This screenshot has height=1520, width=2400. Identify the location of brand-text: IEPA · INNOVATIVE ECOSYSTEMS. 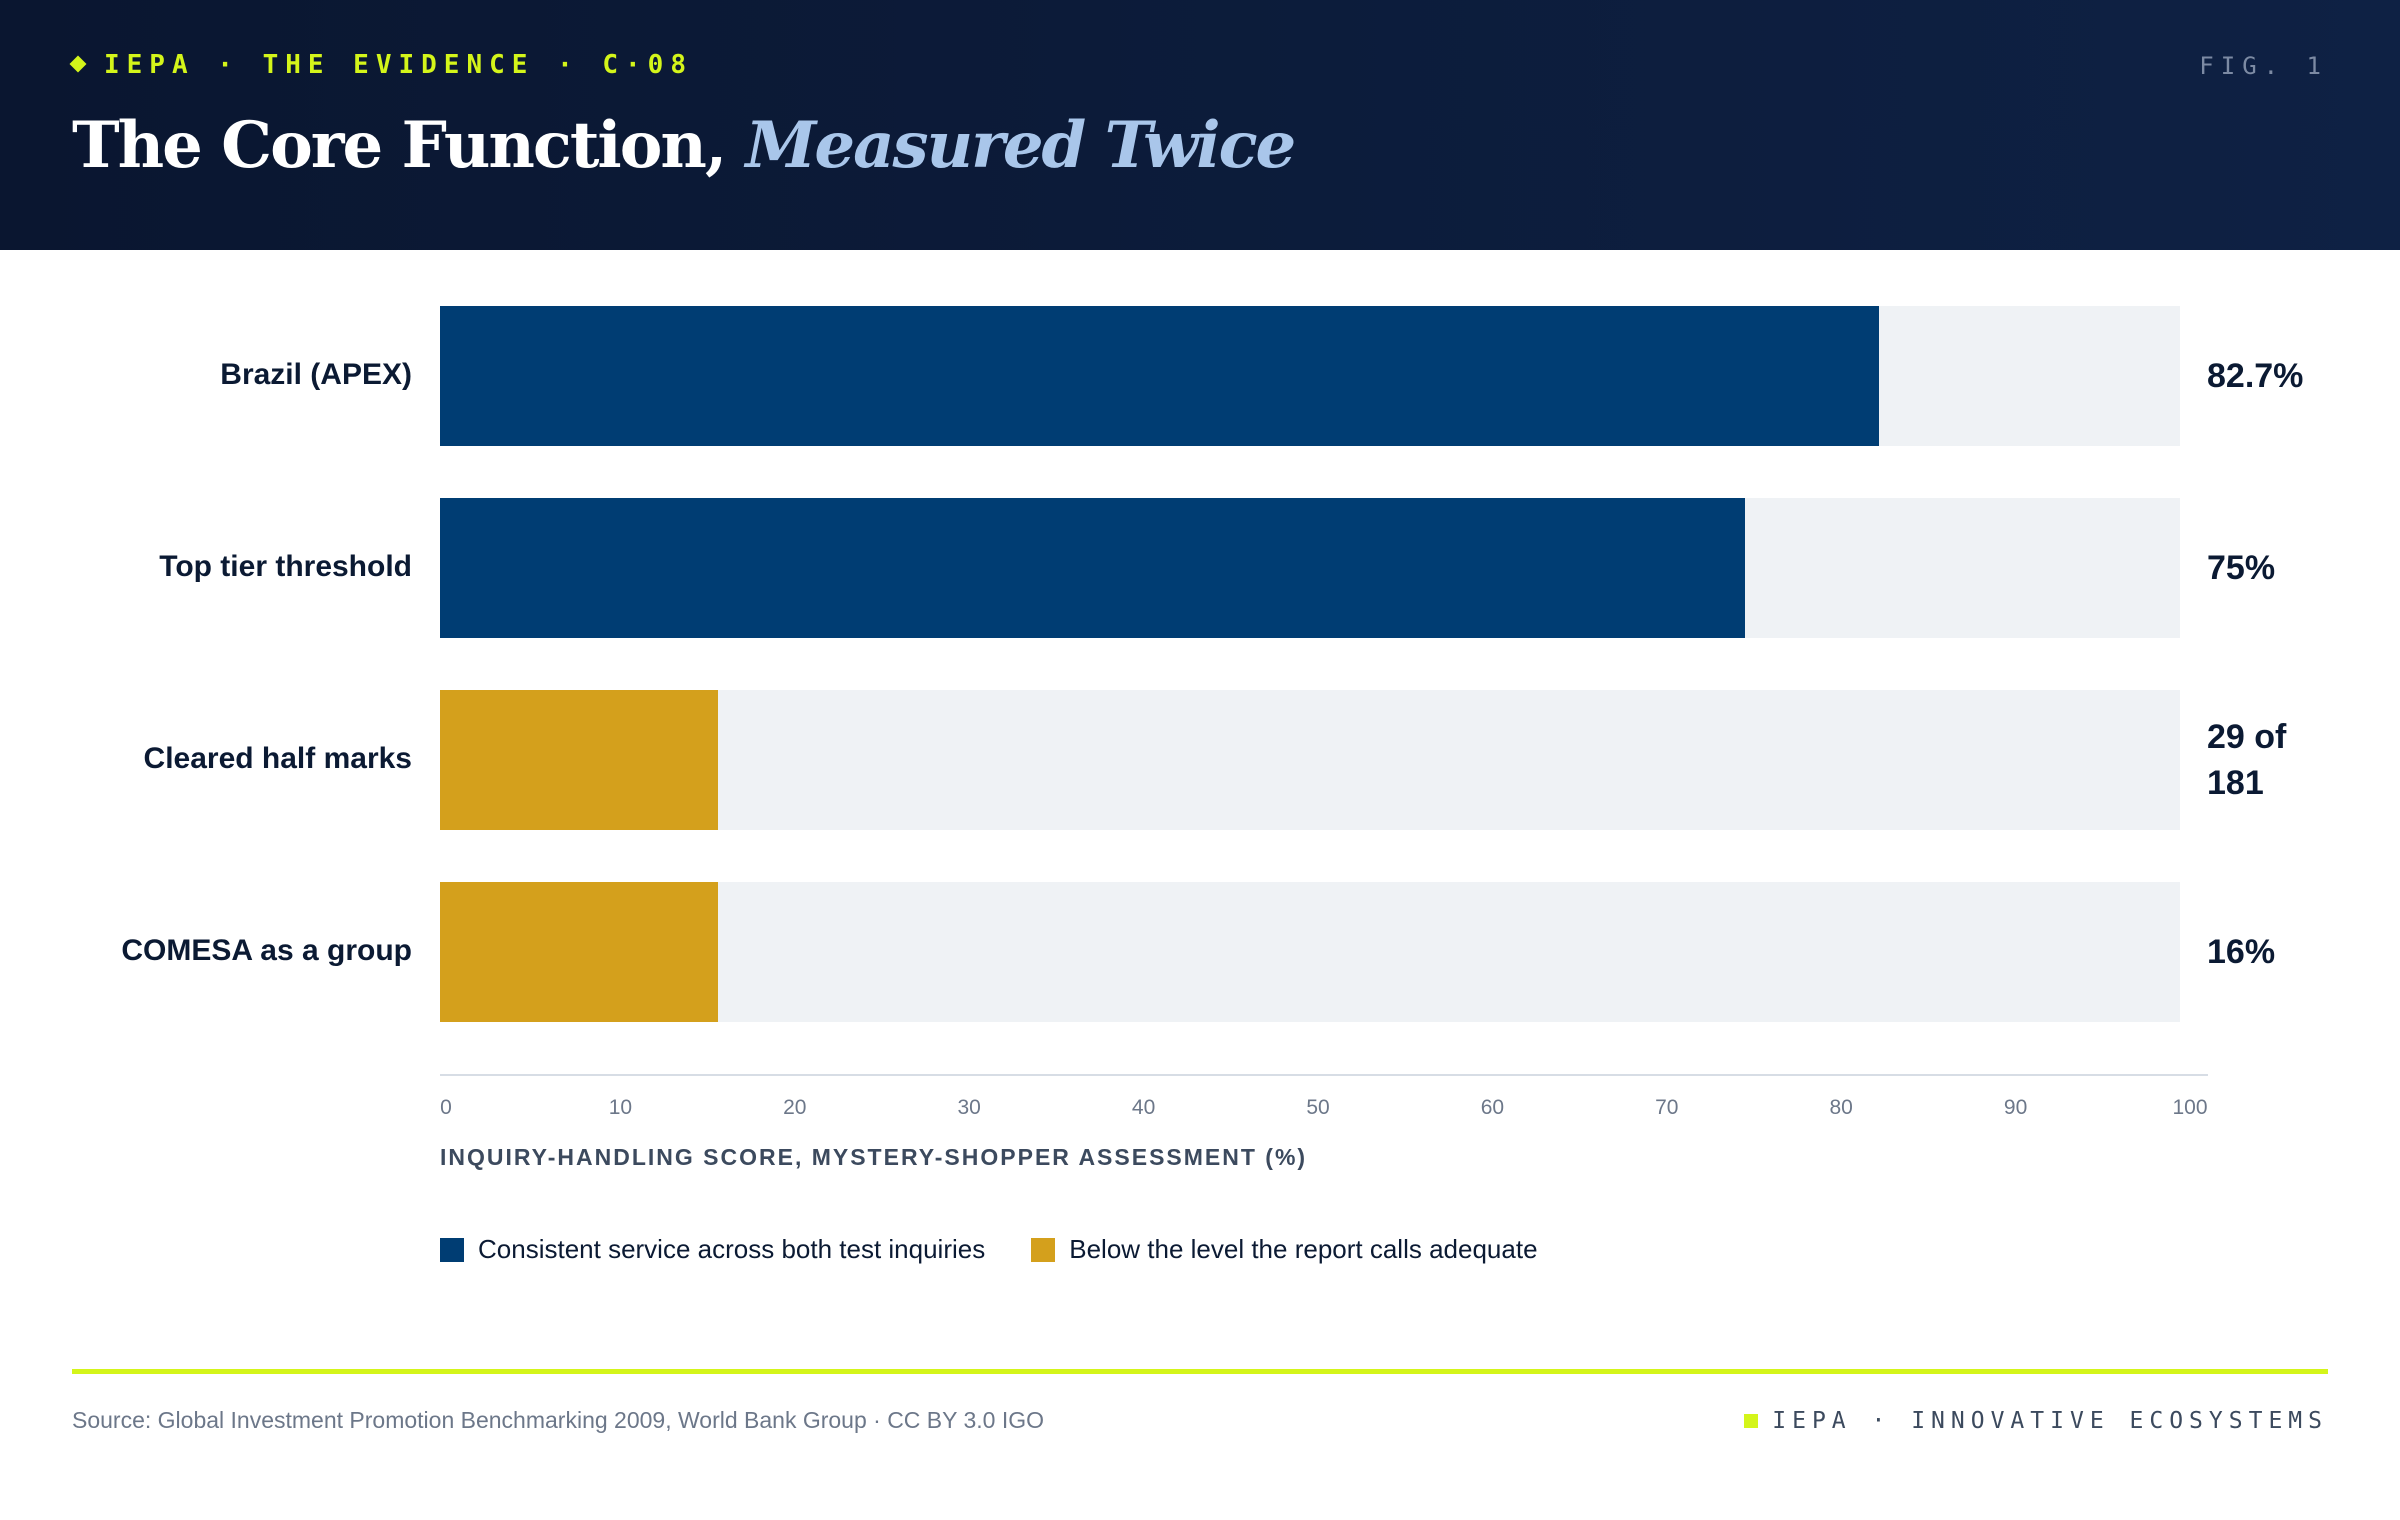
(2050, 1421).